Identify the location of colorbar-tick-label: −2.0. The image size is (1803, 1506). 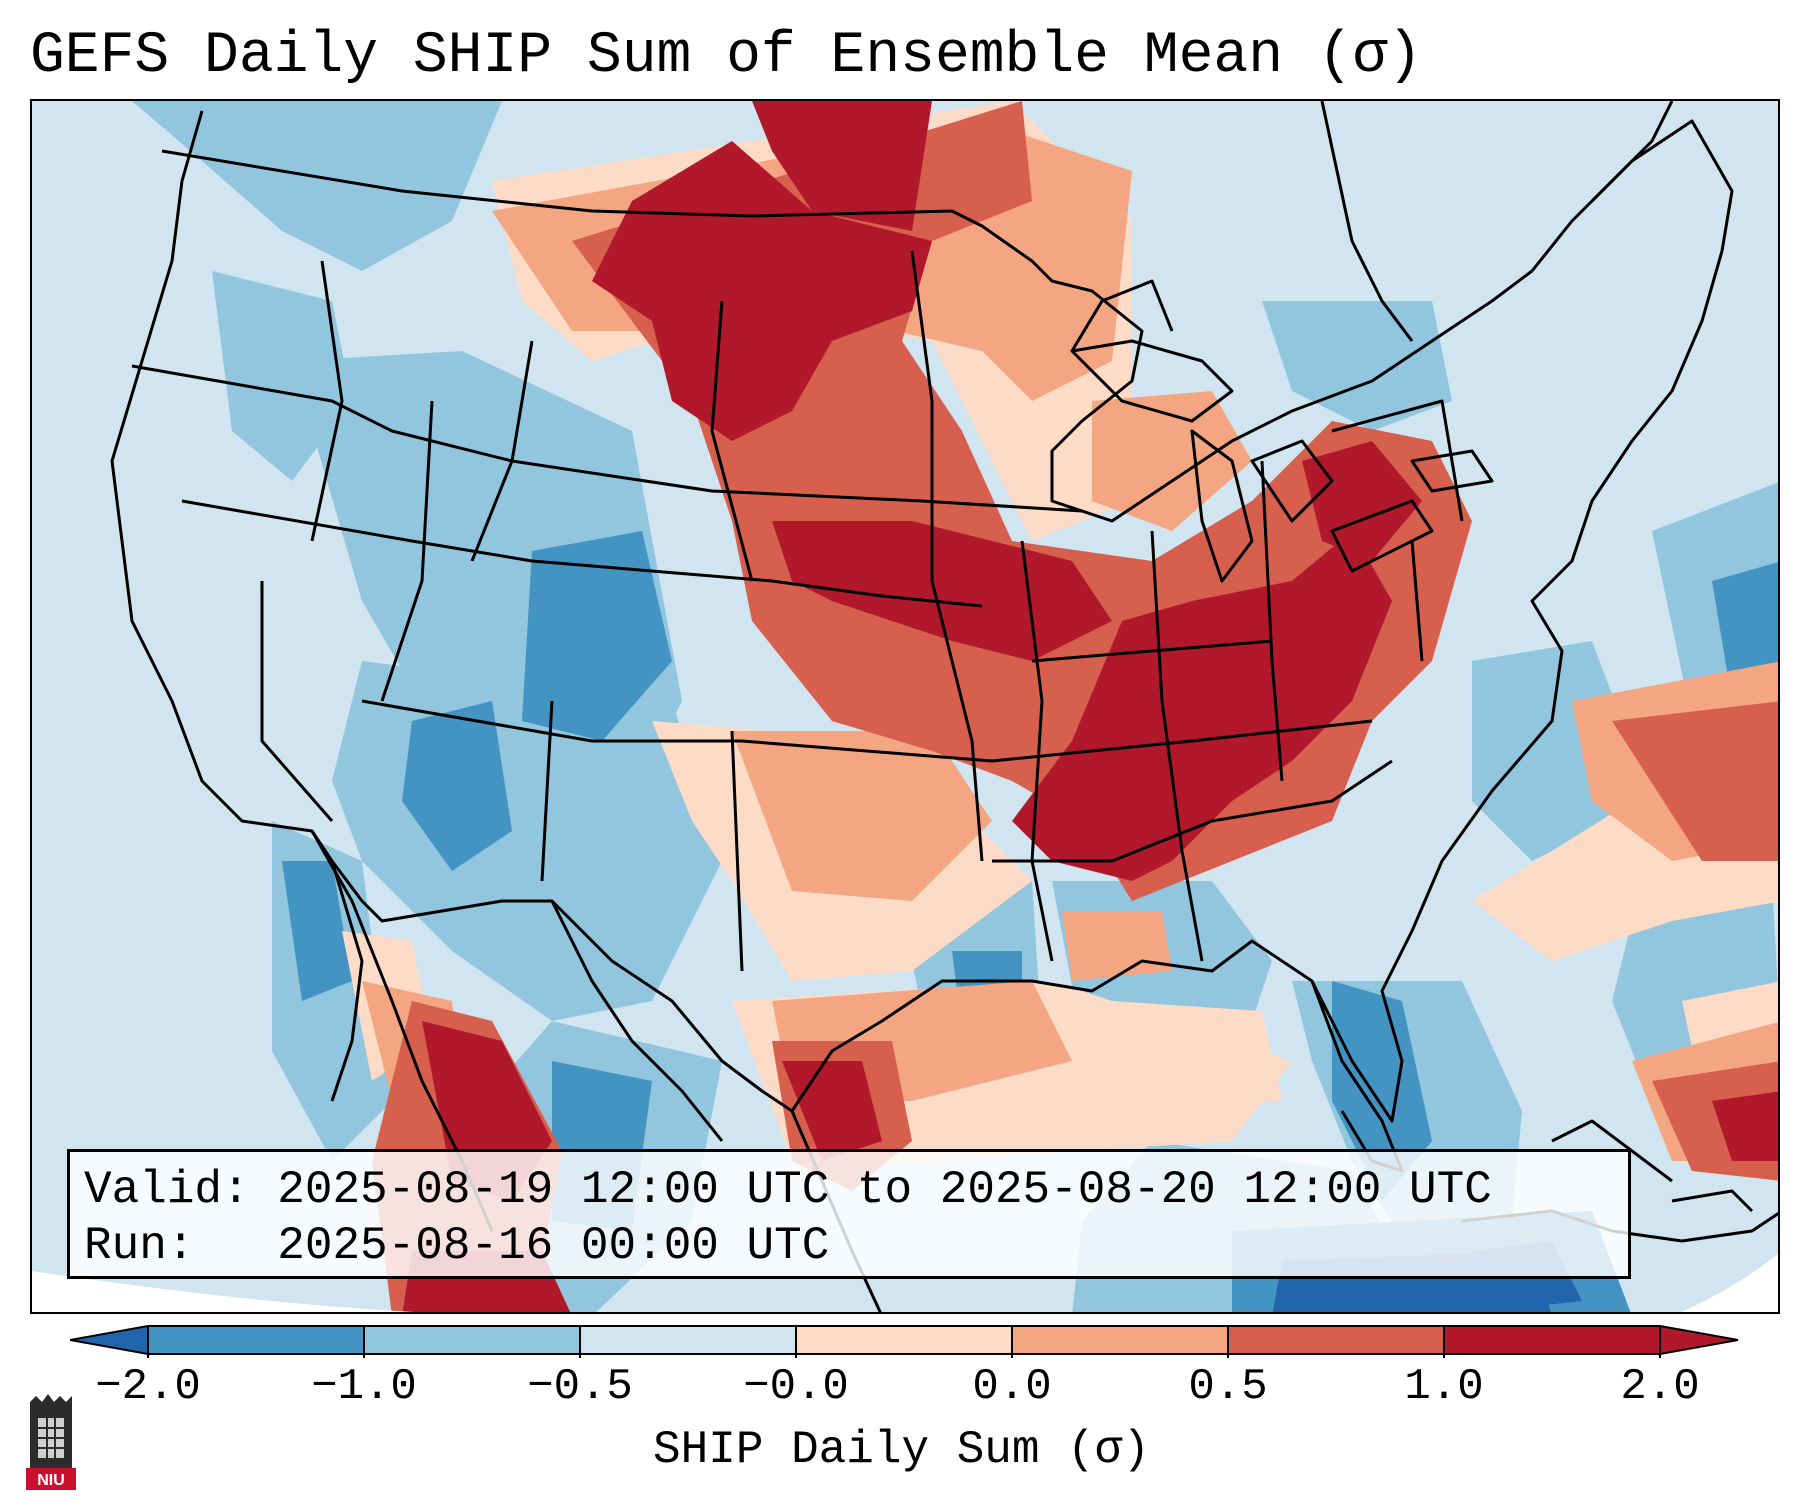
(148, 1387).